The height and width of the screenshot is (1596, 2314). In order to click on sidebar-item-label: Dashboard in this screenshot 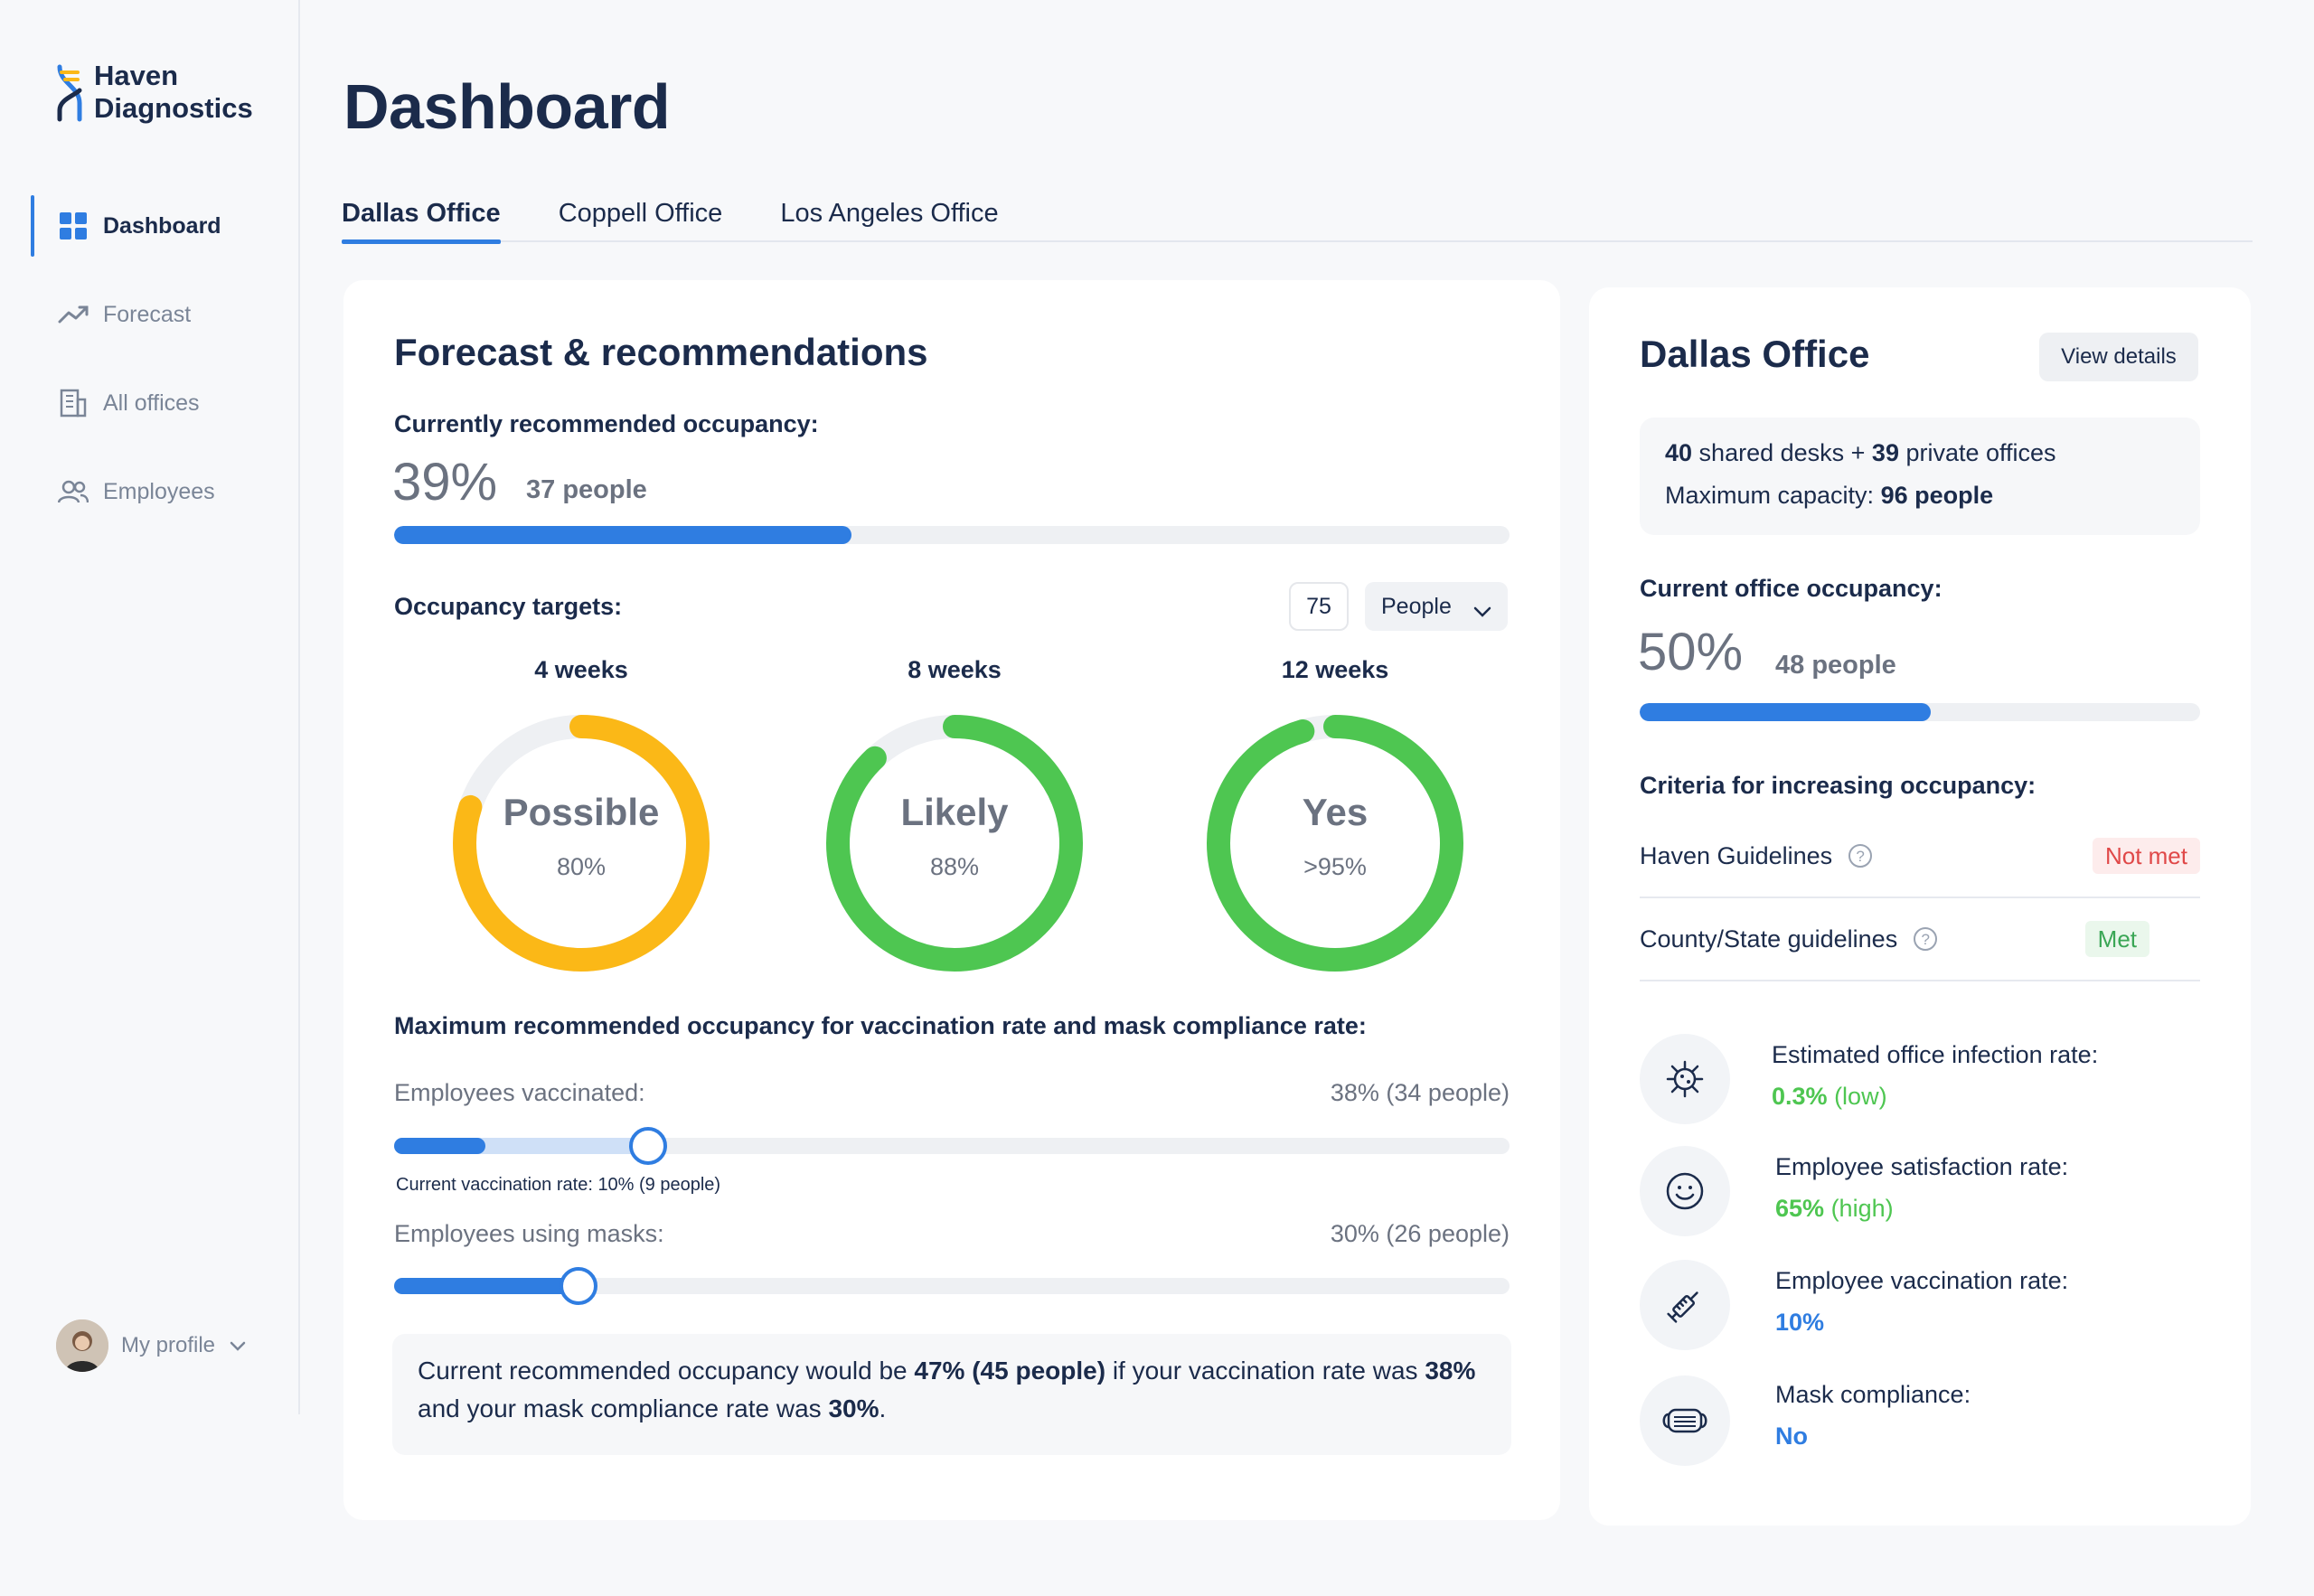, I will do `click(162, 225)`.